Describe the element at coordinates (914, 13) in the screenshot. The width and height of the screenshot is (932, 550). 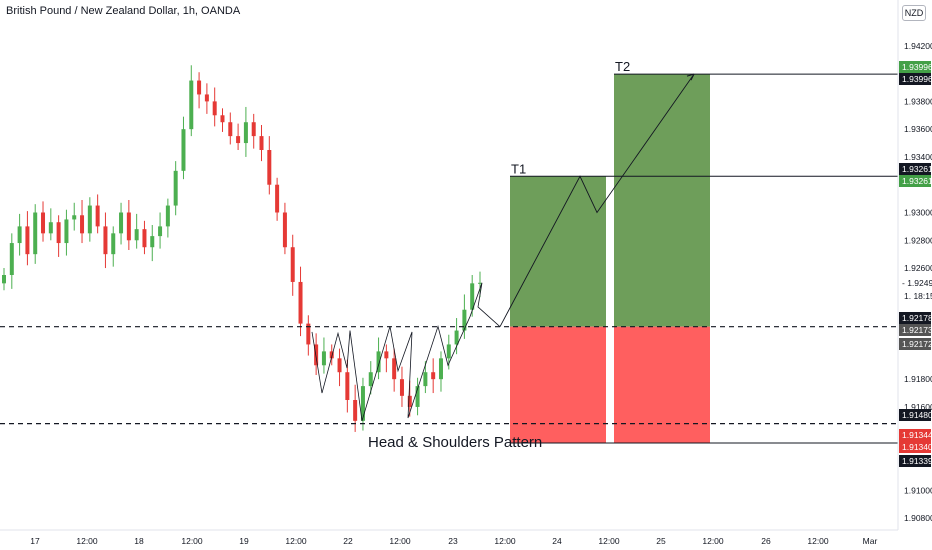
I see `currency-selector: NZD` at that location.